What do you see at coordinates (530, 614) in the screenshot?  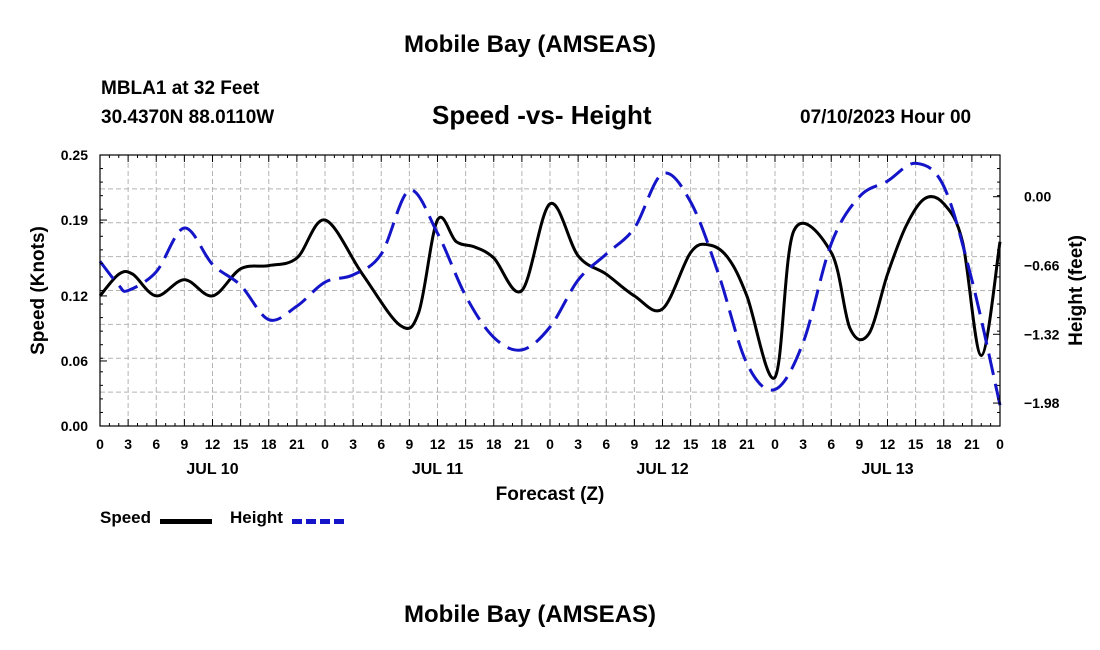 I see `page-title-repeat: Mobile Bay (AMSEAS)` at bounding box center [530, 614].